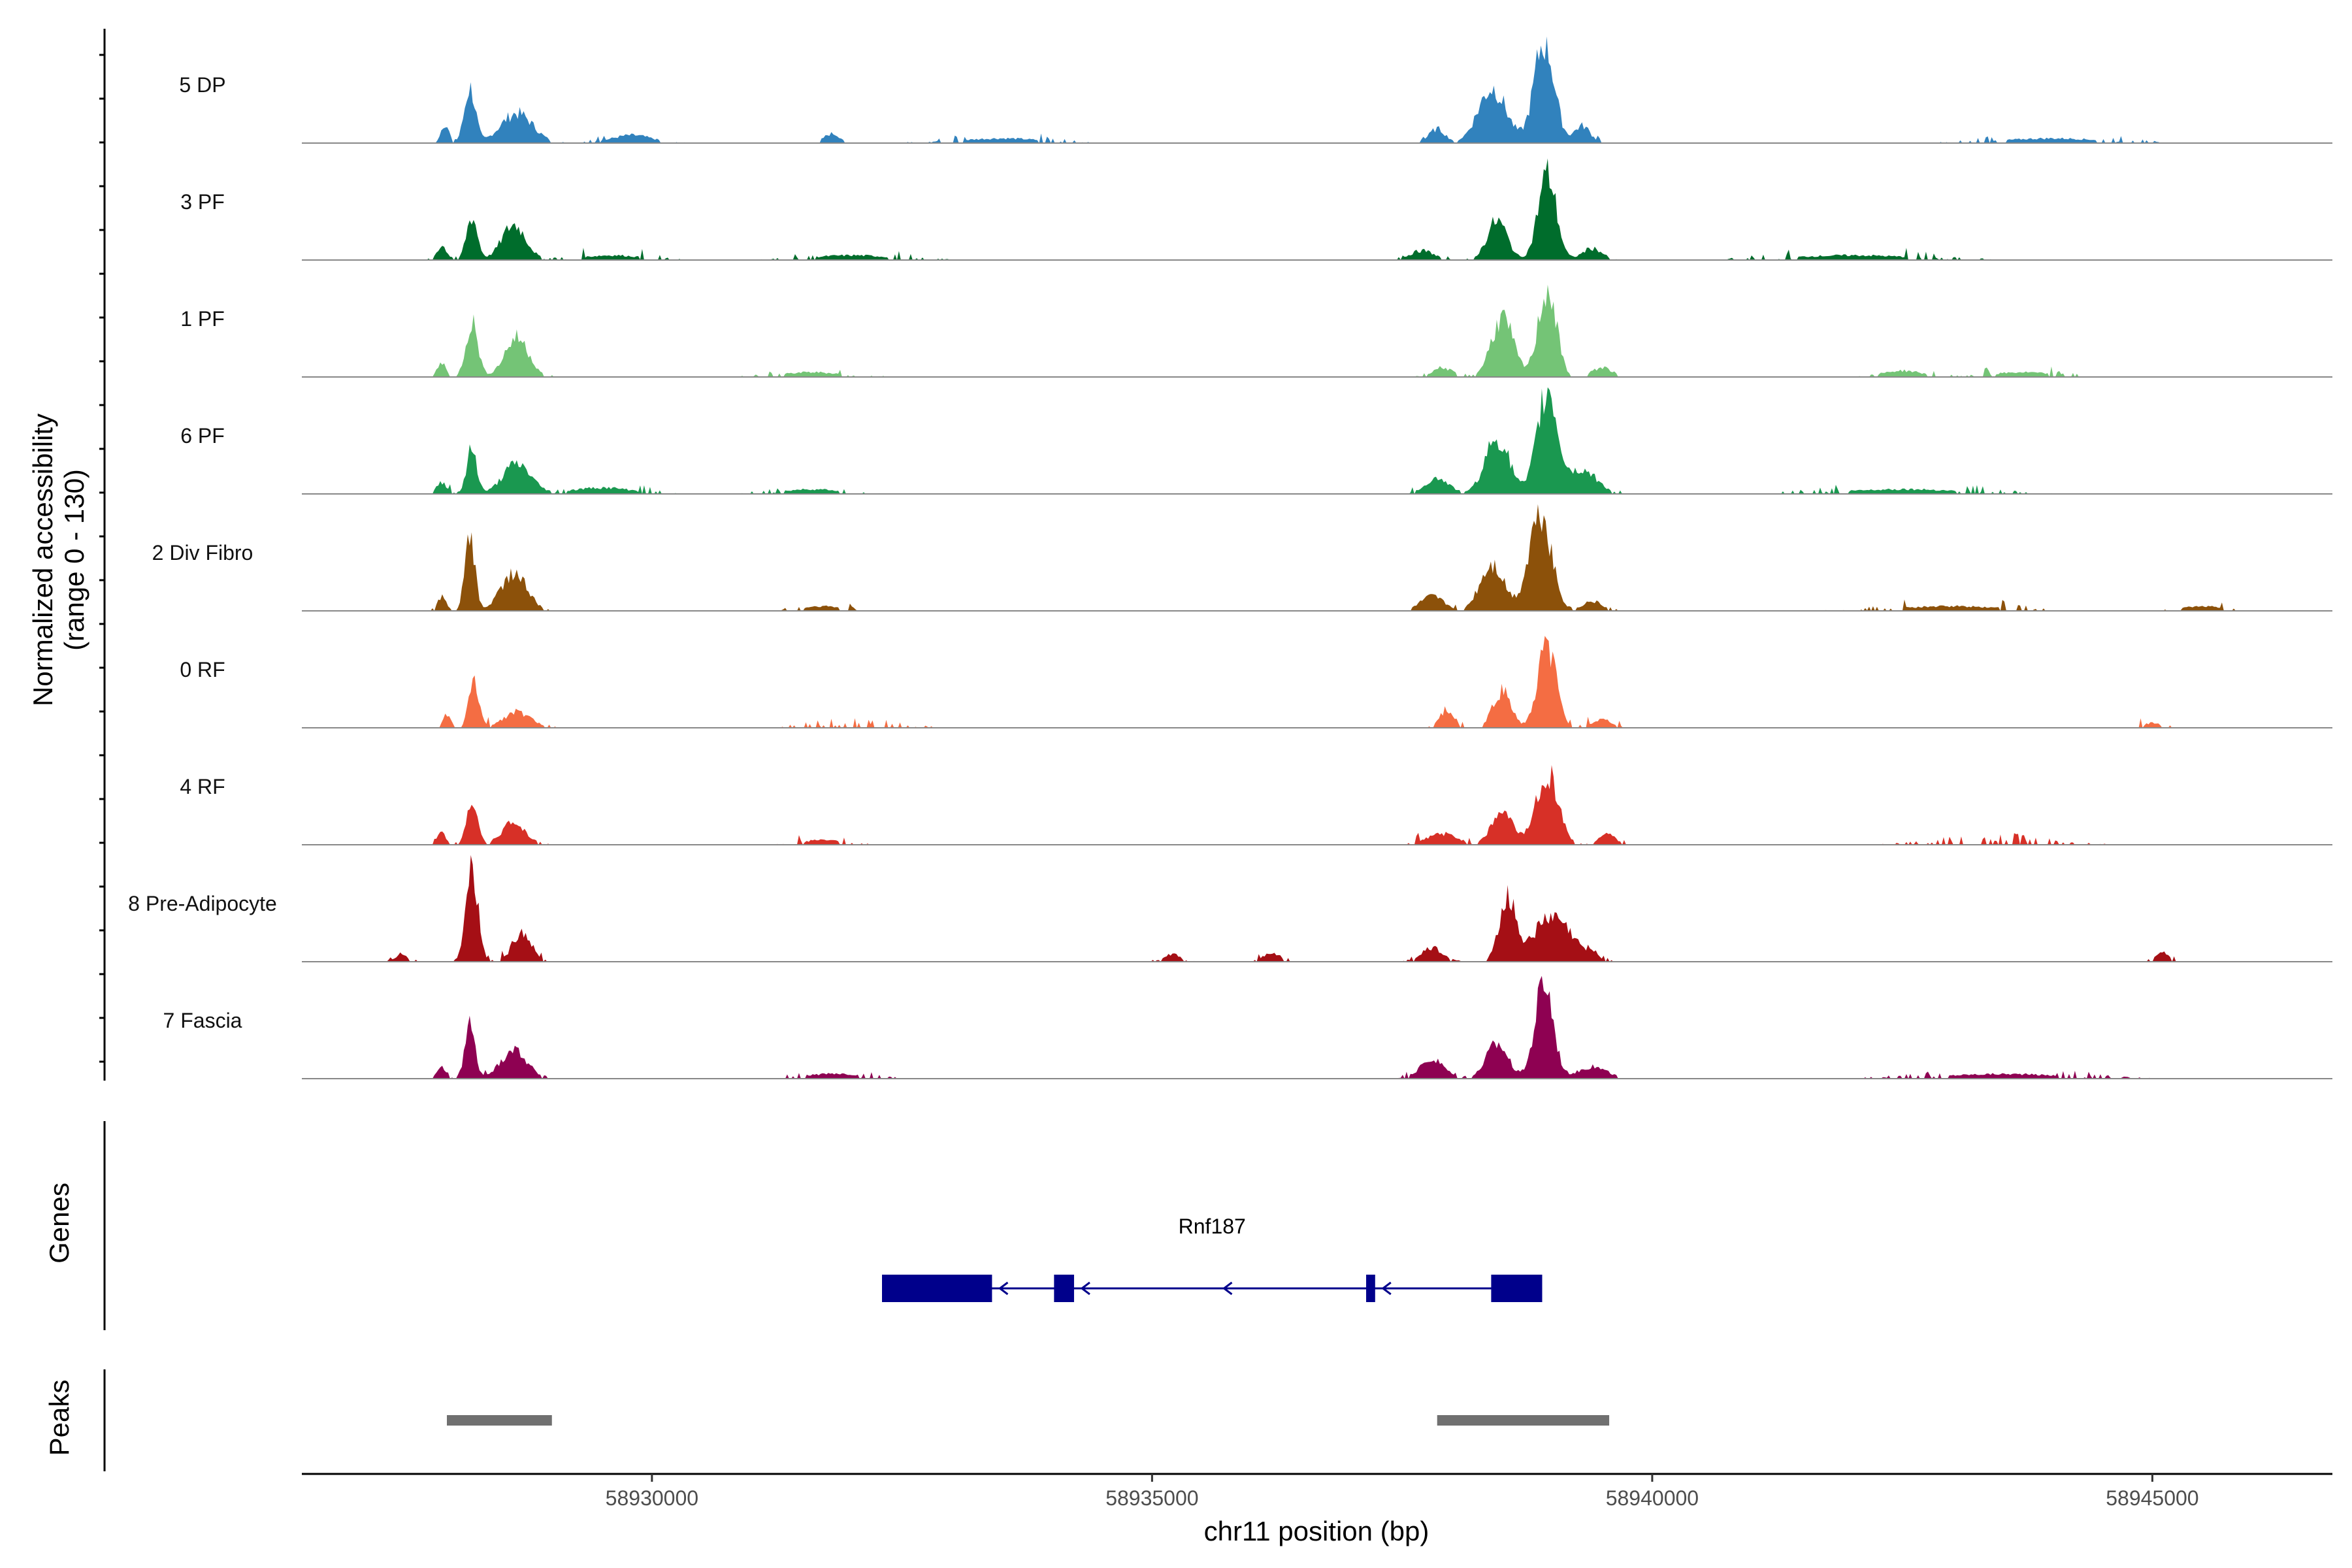 Image resolution: width=2352 pixels, height=1568 pixels. What do you see at coordinates (202, 786) in the screenshot?
I see `track-label: 4 RF` at bounding box center [202, 786].